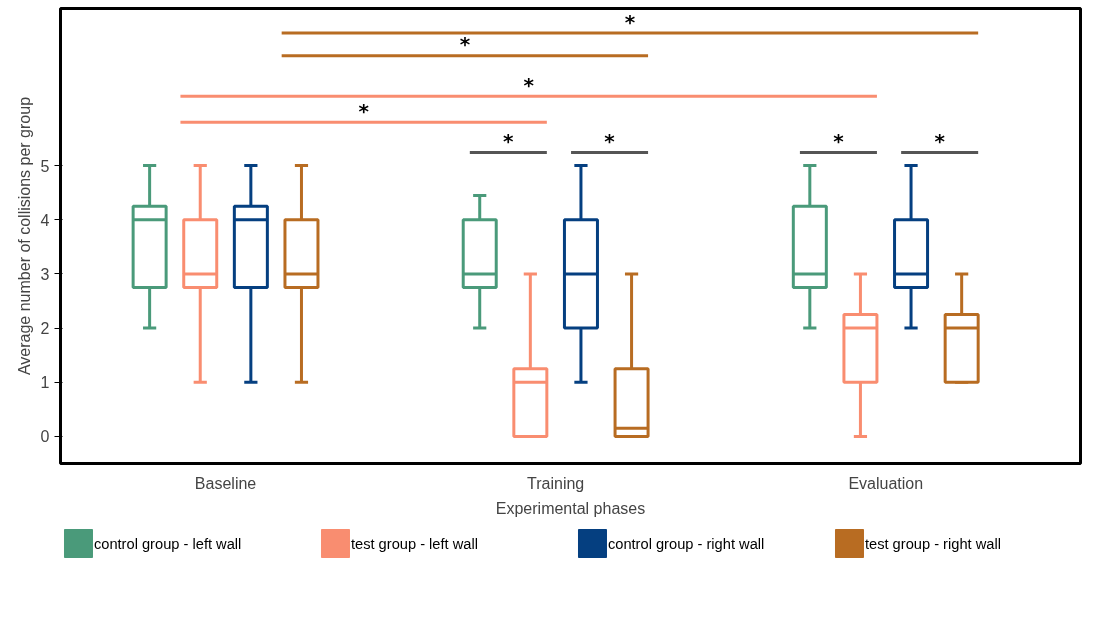  I want to click on y-tick-label: 3, so click(45, 274).